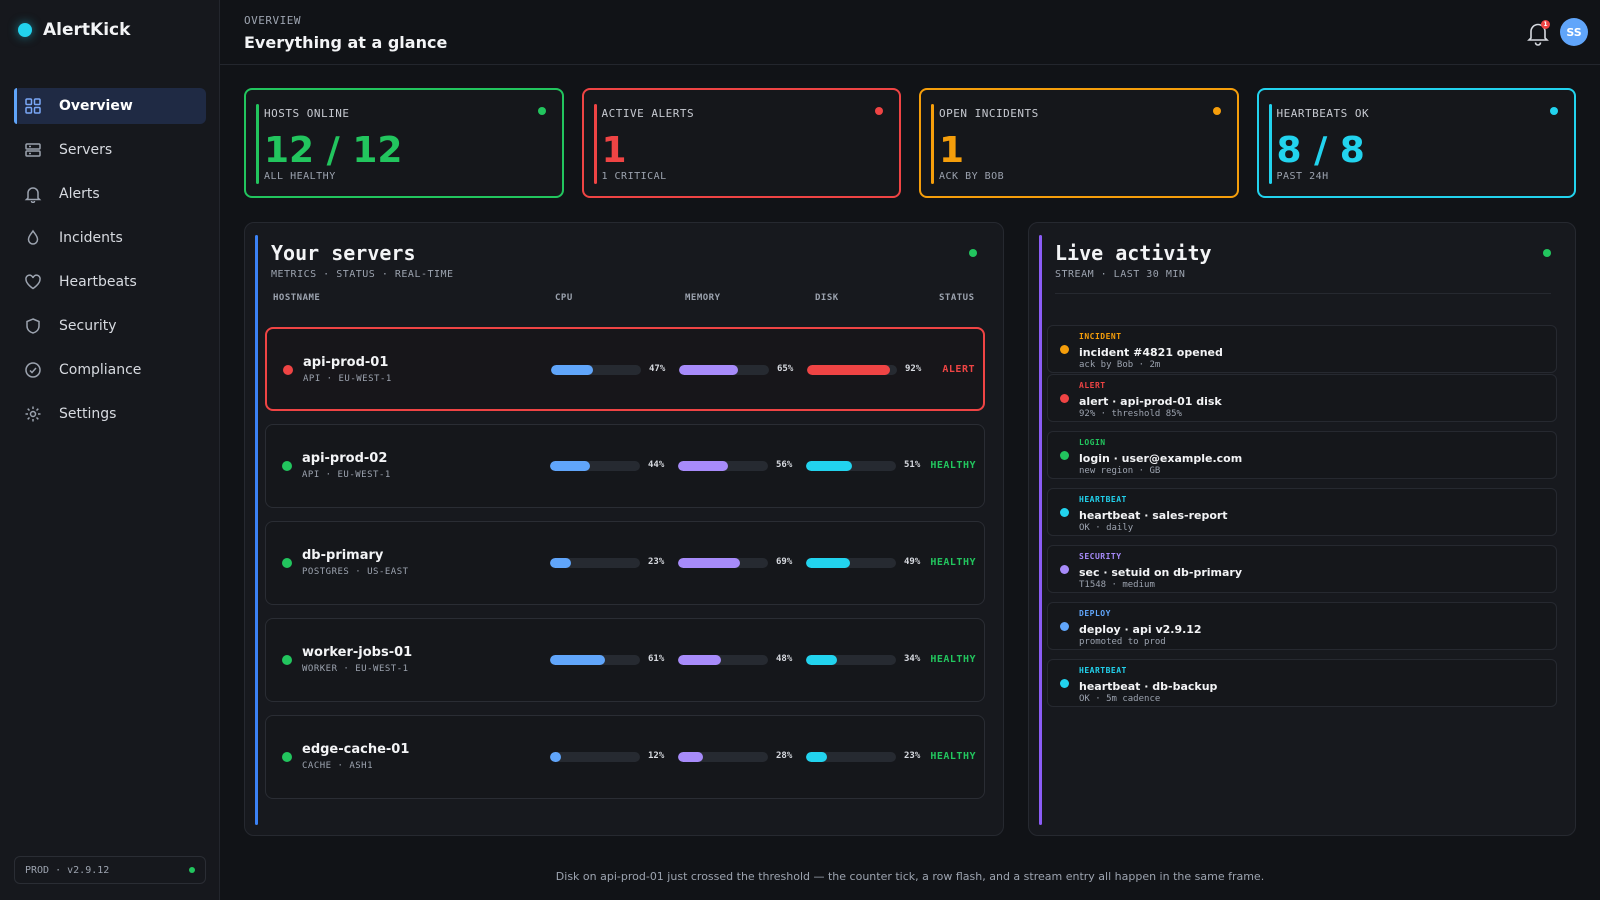 Image resolution: width=1600 pixels, height=900 pixels. Describe the element at coordinates (1302, 176) in the screenshot. I see `stat-subtext: PAST 24H` at that location.